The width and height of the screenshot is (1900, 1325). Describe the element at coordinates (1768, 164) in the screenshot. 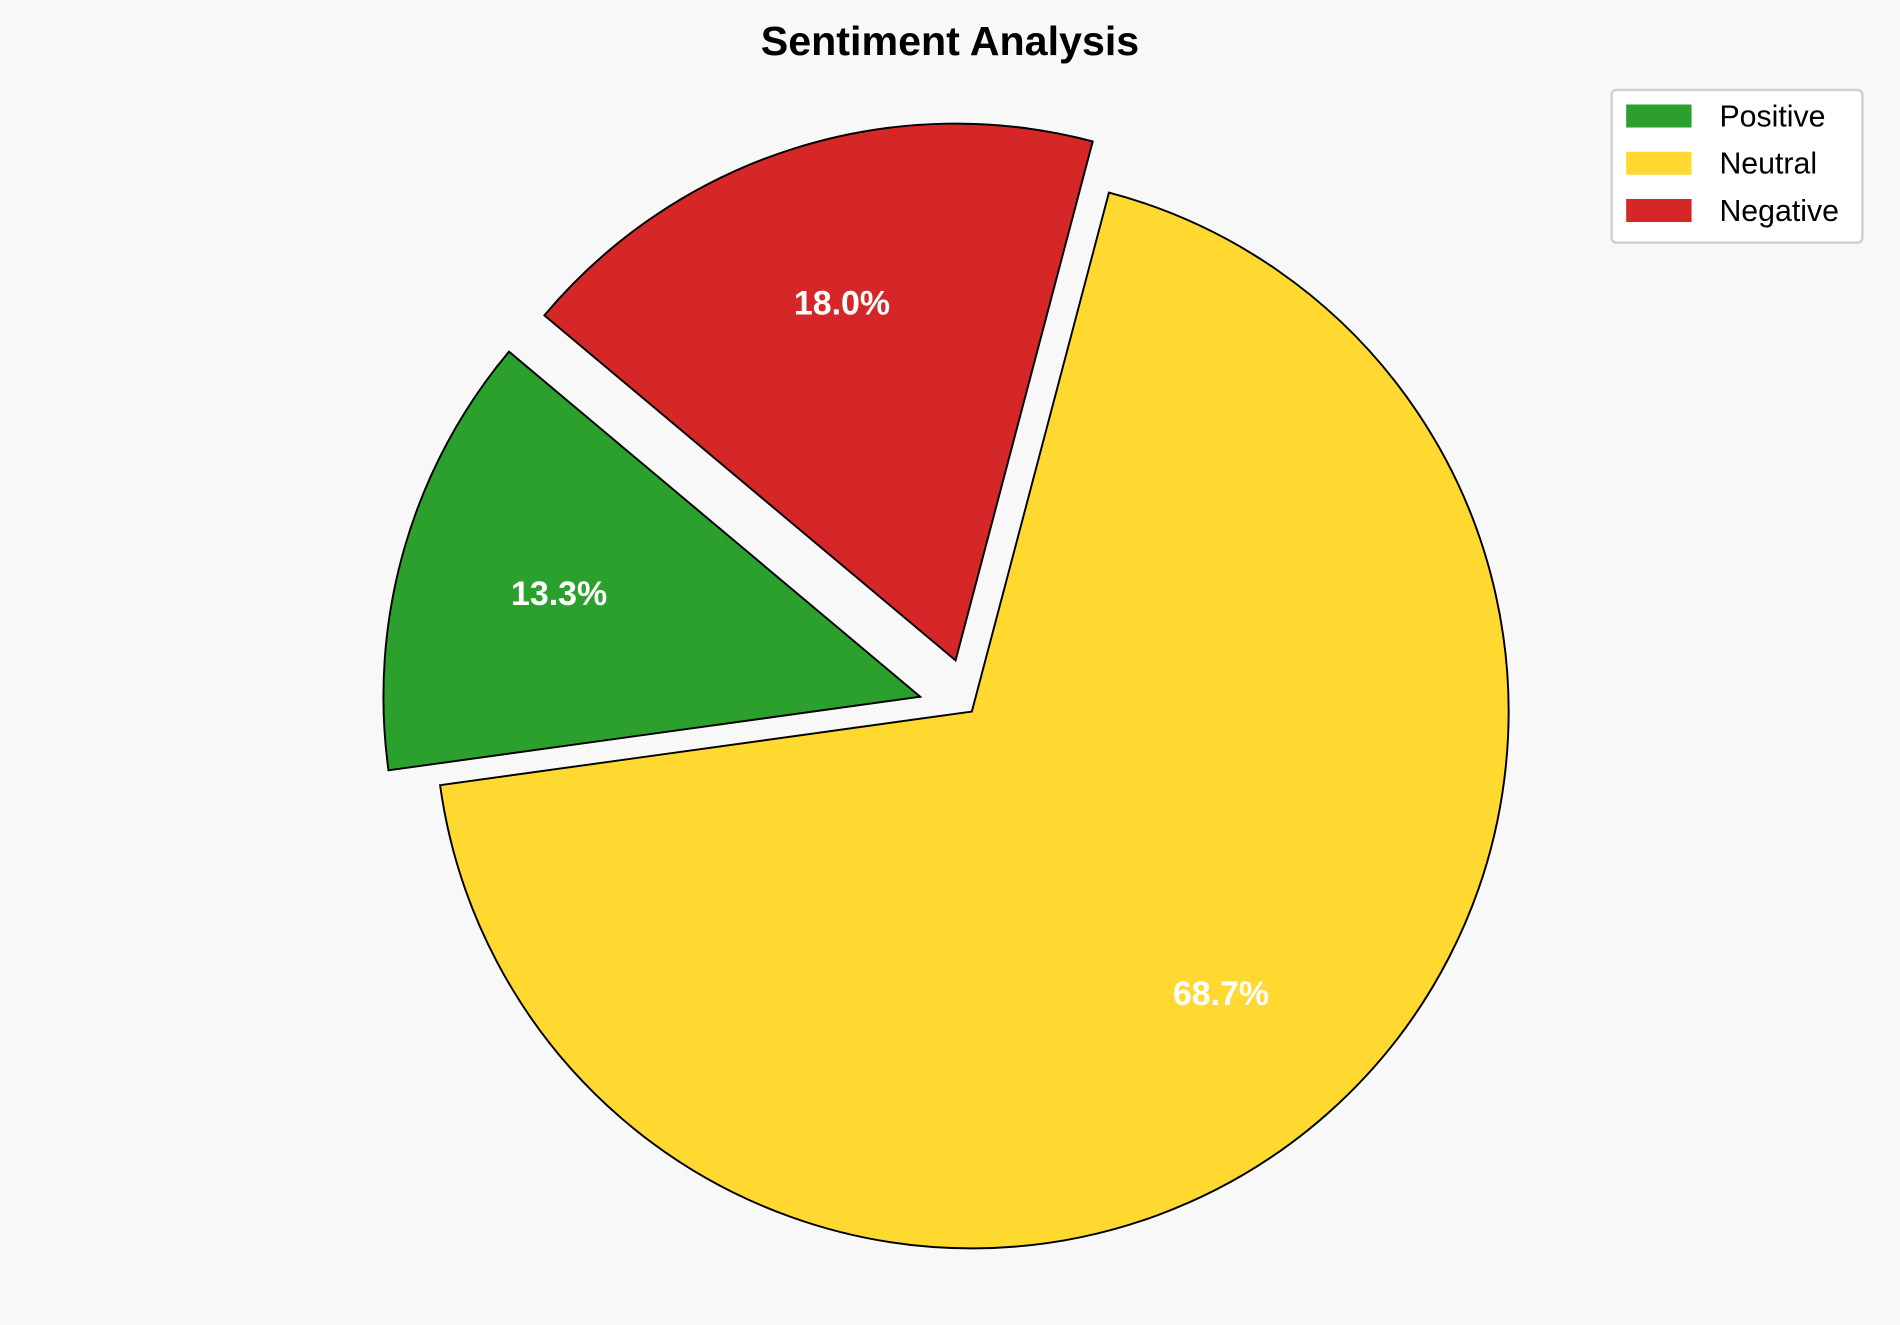

I see `legend-label-neutral: Neutral` at that location.